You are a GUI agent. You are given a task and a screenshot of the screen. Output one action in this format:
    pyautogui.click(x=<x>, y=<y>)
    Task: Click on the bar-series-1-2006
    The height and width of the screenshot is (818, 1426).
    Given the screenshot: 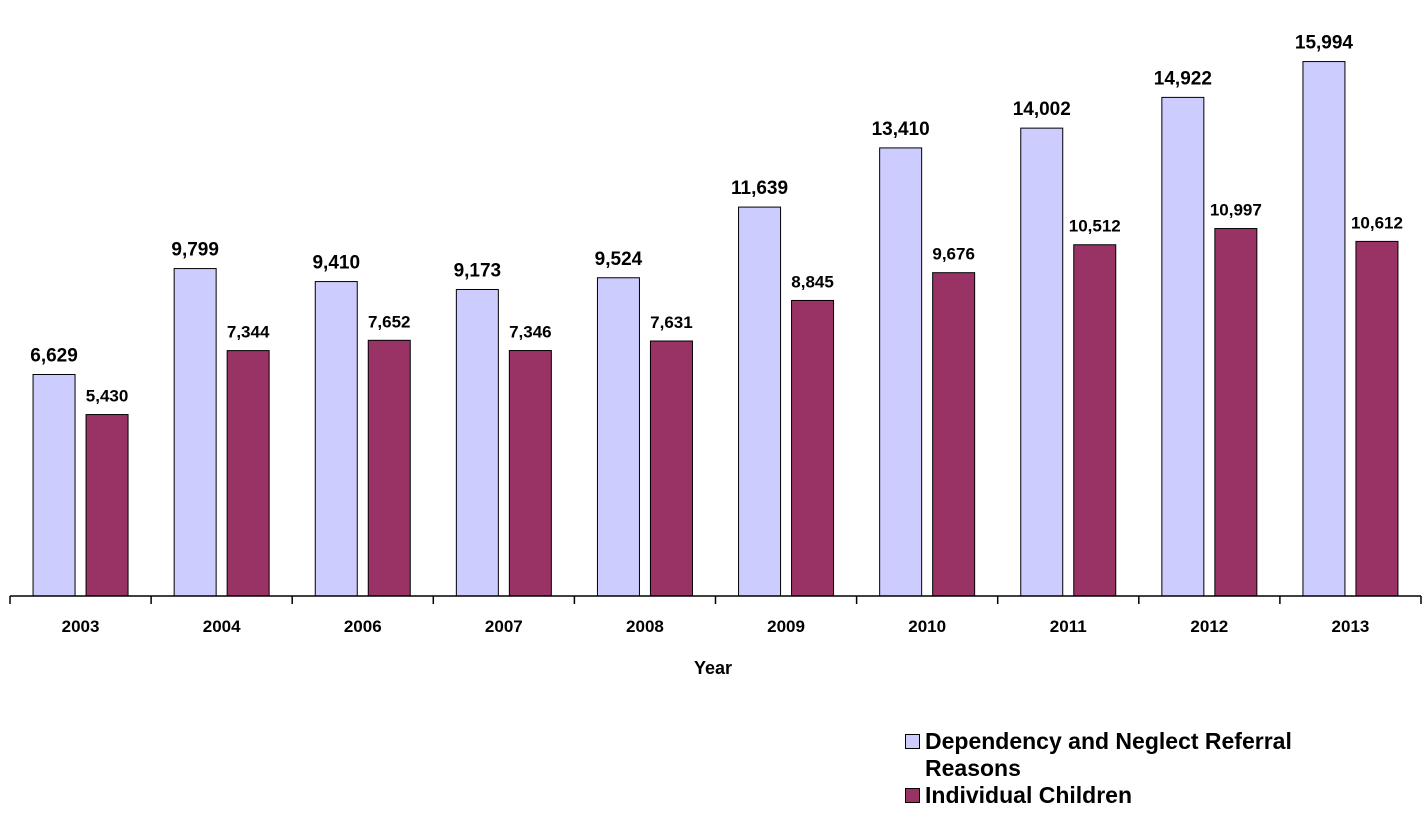 What is the action you would take?
    pyautogui.click(x=336, y=439)
    